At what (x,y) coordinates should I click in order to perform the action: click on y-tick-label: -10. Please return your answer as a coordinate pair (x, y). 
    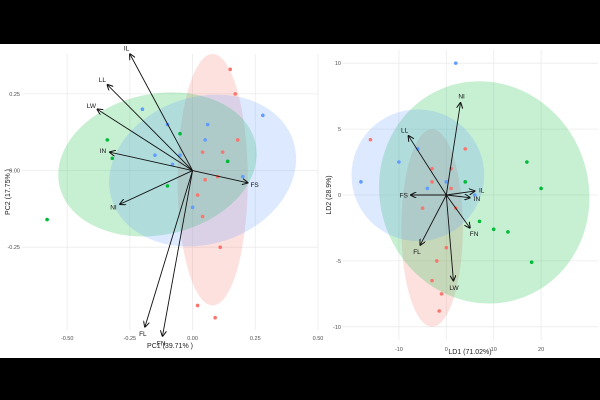
    Looking at the image, I should click on (337, 328).